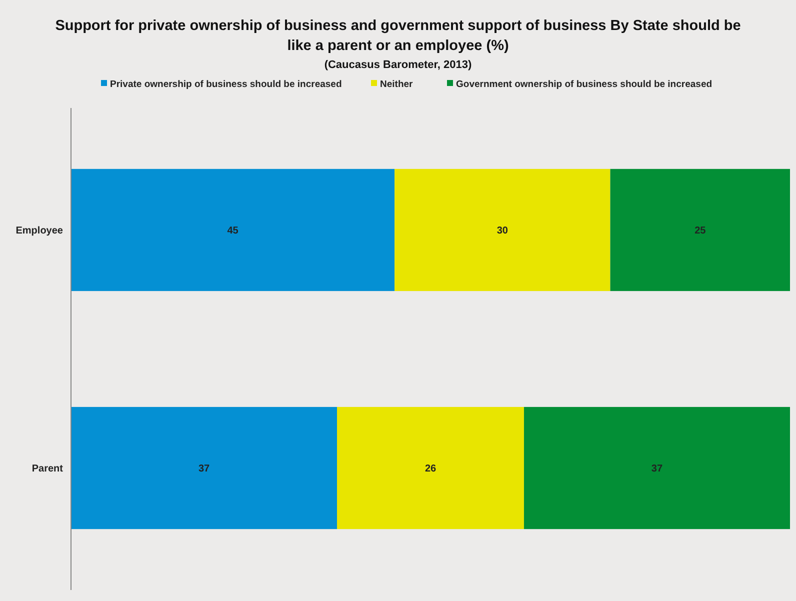  I want to click on data-label: 25, so click(700, 230).